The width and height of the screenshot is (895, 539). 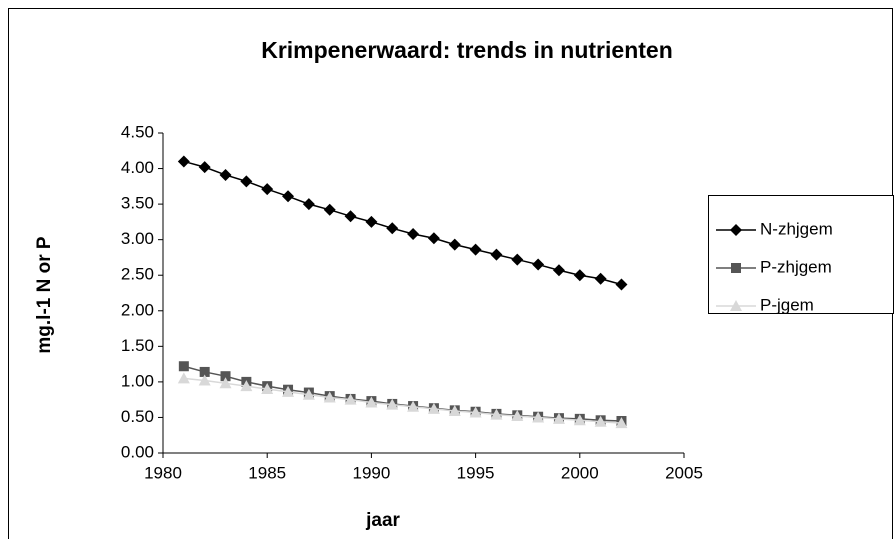 I want to click on y-tick-label: 3.50, so click(x=137, y=203).